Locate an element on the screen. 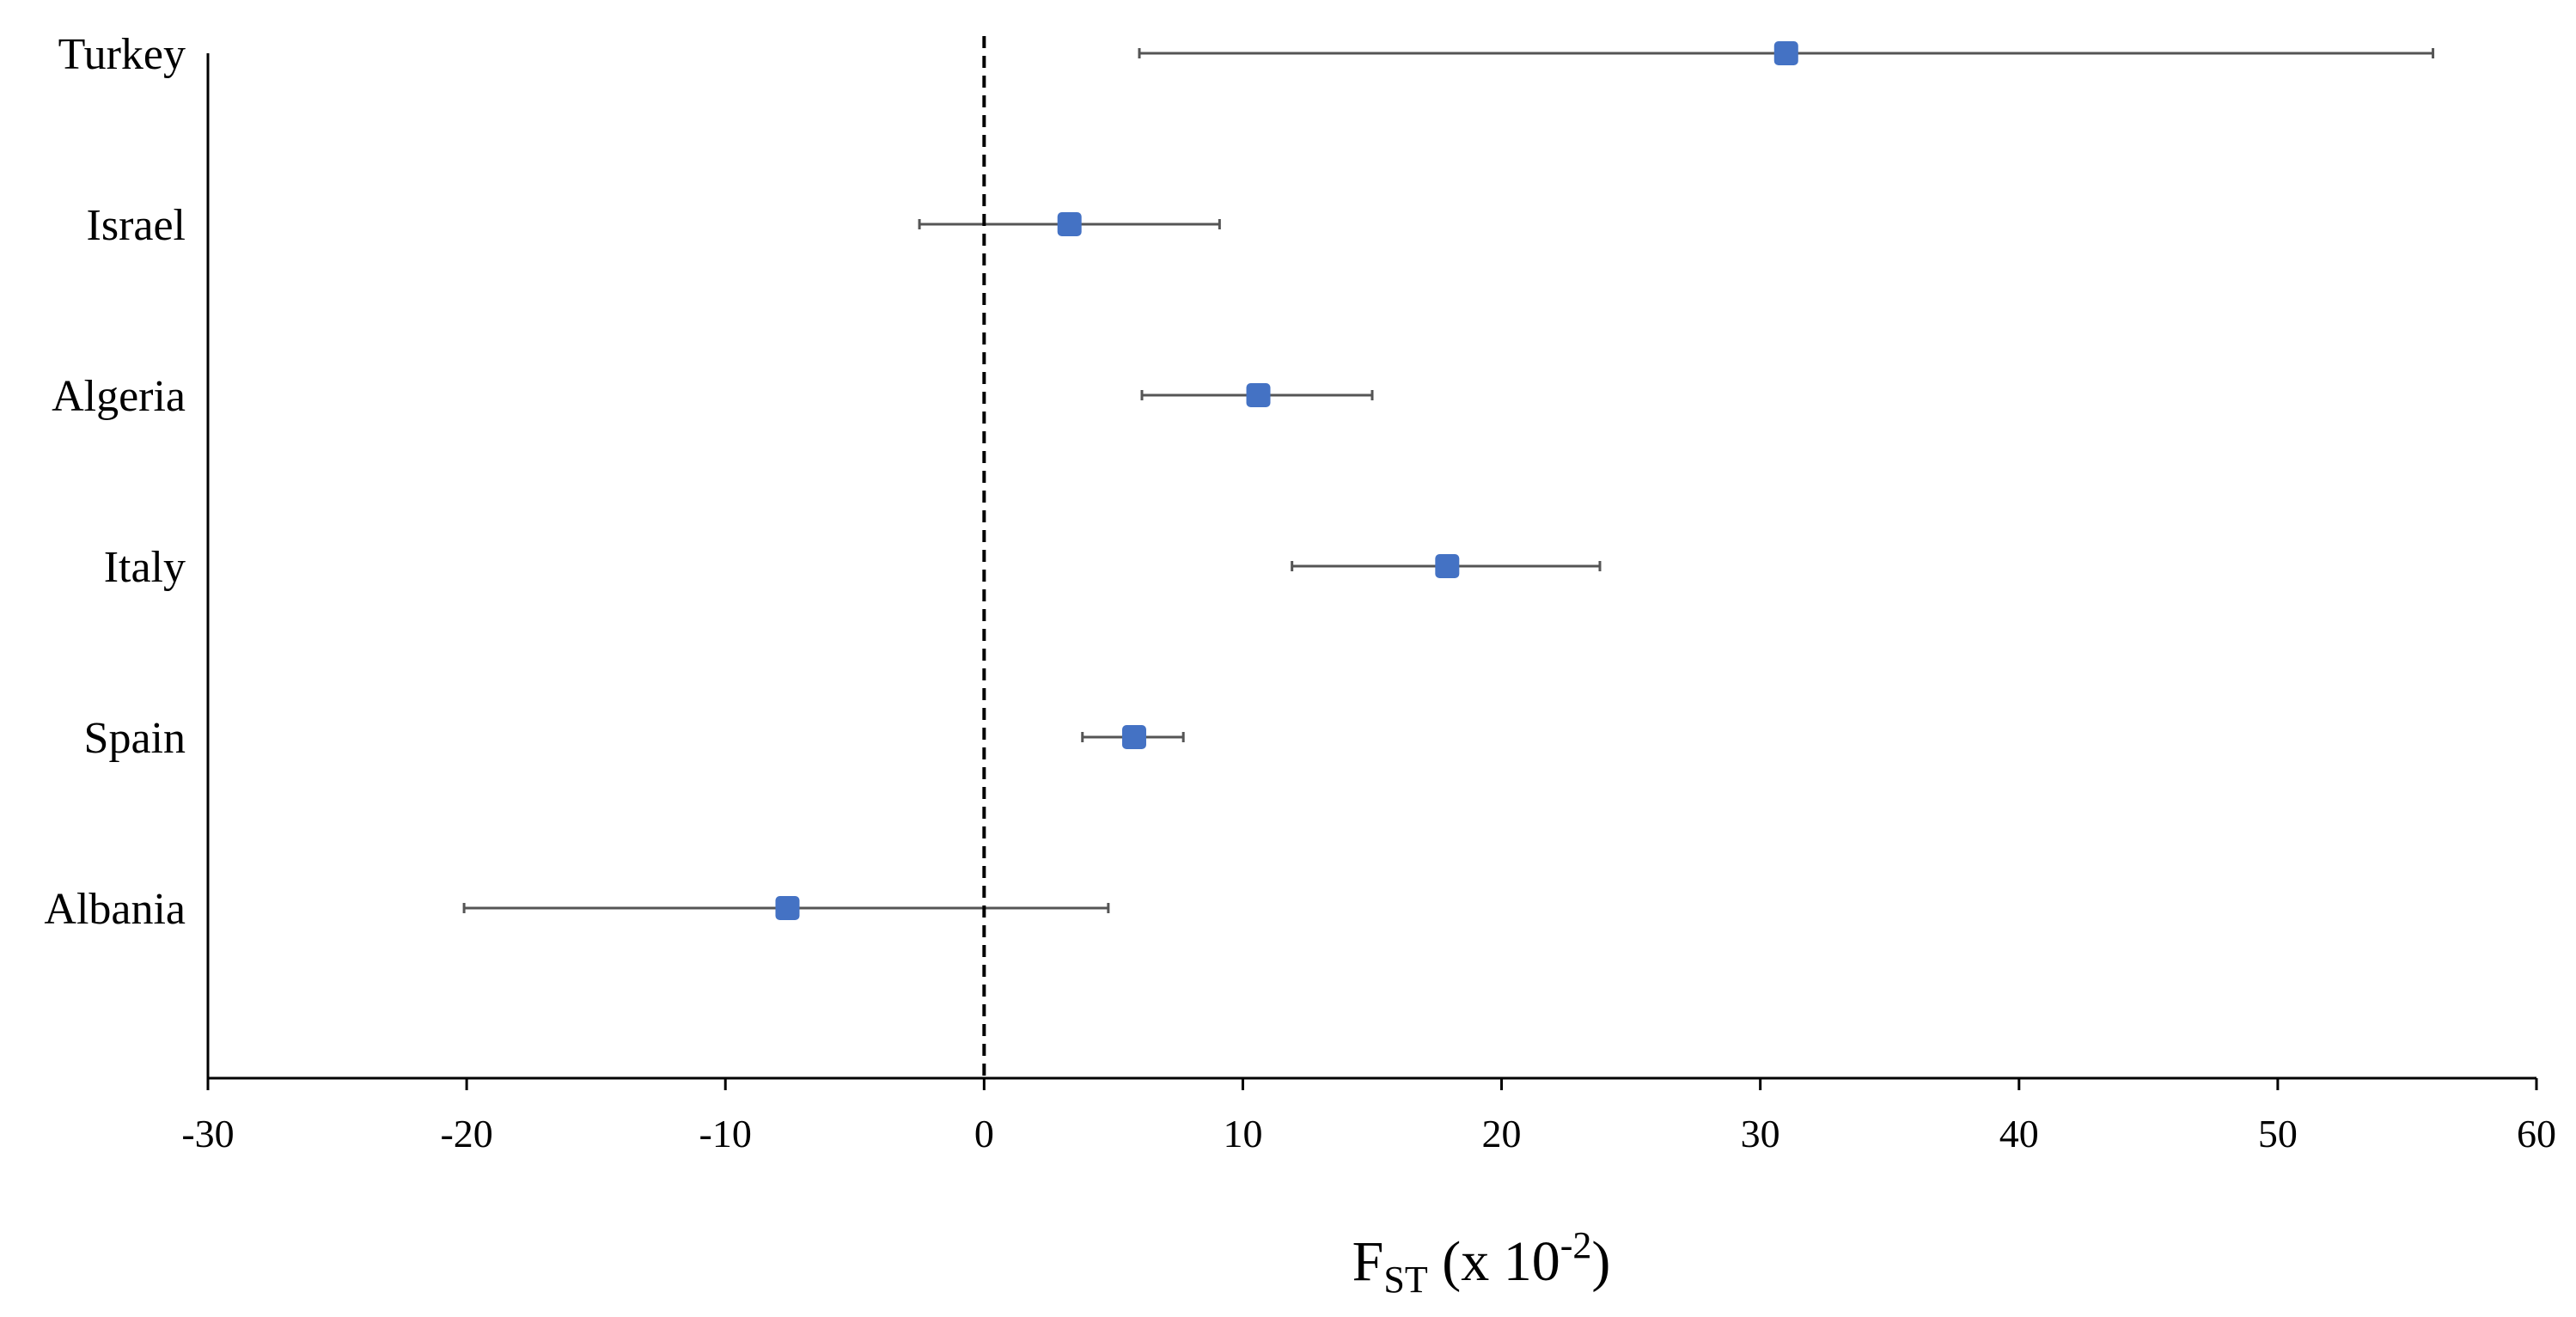  x-tick-label: -20 is located at coordinates (466, 1134).